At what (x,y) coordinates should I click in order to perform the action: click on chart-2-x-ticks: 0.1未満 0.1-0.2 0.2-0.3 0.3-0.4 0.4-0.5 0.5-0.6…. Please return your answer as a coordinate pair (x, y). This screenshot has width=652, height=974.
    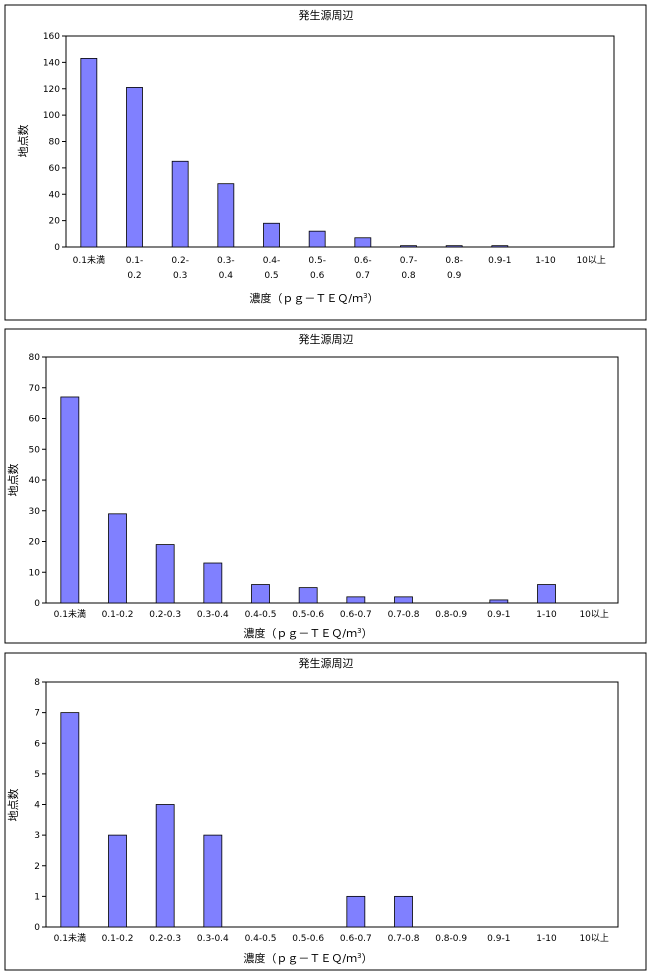
    Looking at the image, I should click on (331, 614).